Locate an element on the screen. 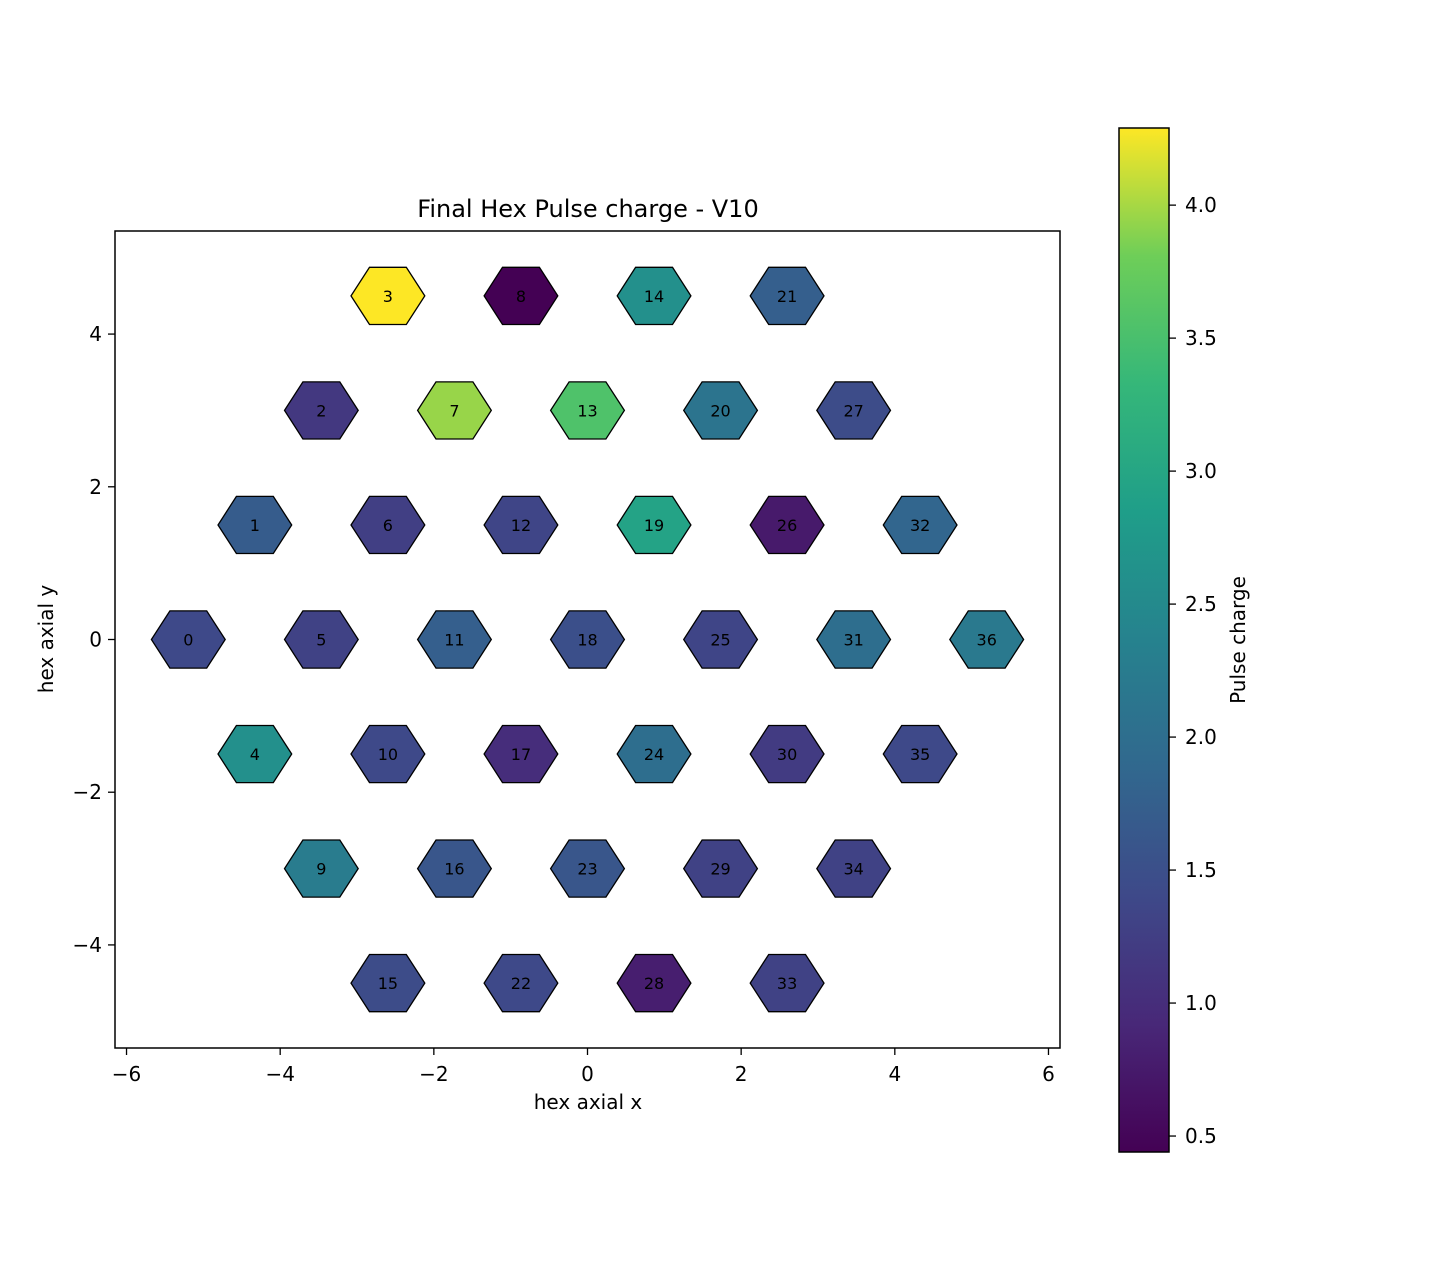 This screenshot has height=1280, width=1440. colorbar-tick-label: 3.5 is located at coordinates (1201, 338).